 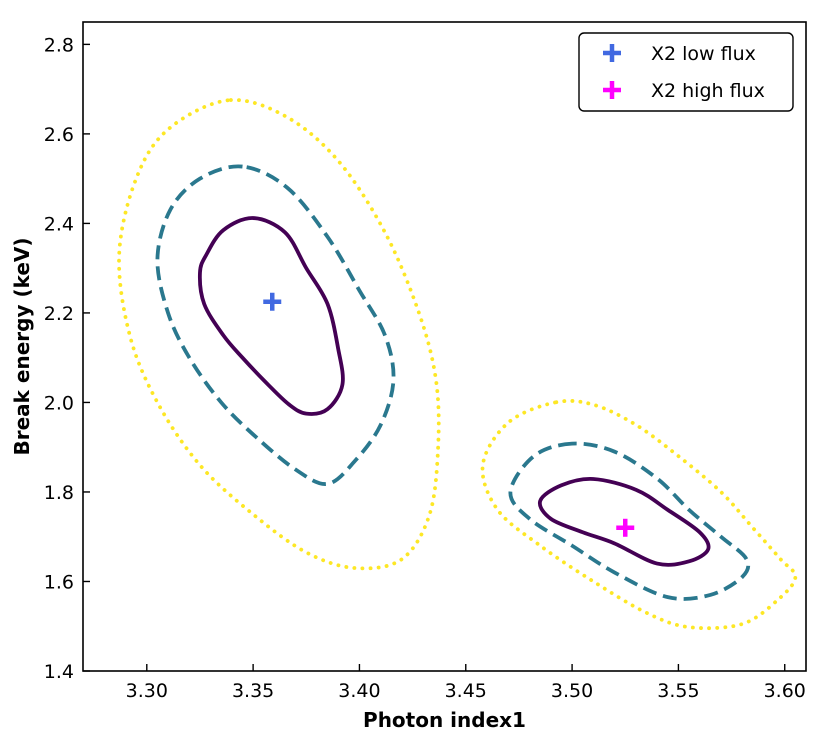 I want to click on y-tick-label: 1.8, so click(x=59, y=493).